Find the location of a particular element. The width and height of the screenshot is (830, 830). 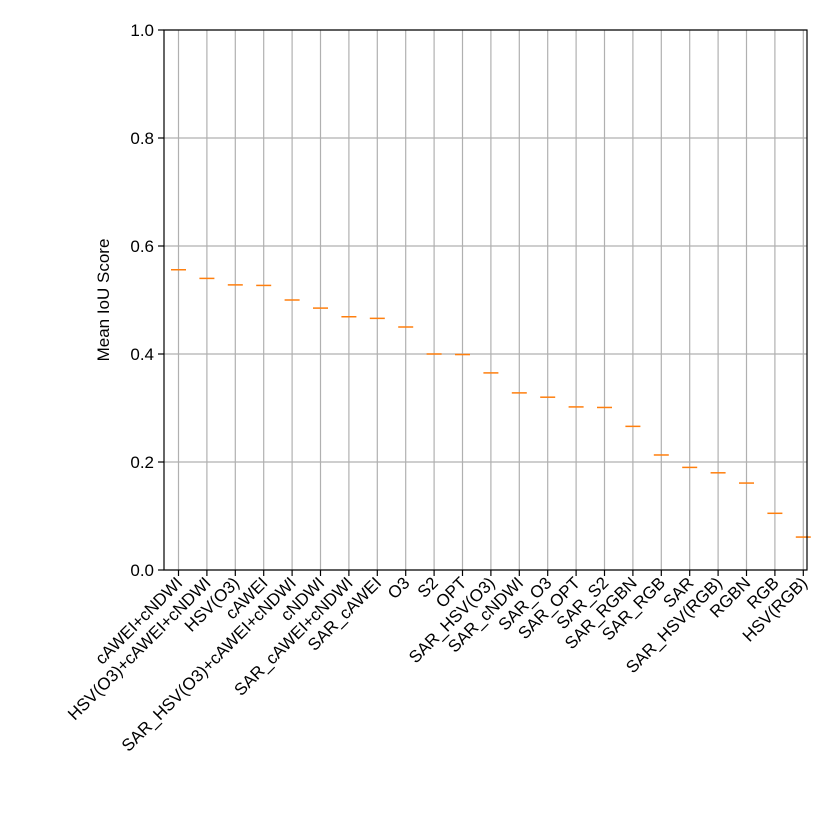

x-tick-label: O3 is located at coordinates (398, 587).